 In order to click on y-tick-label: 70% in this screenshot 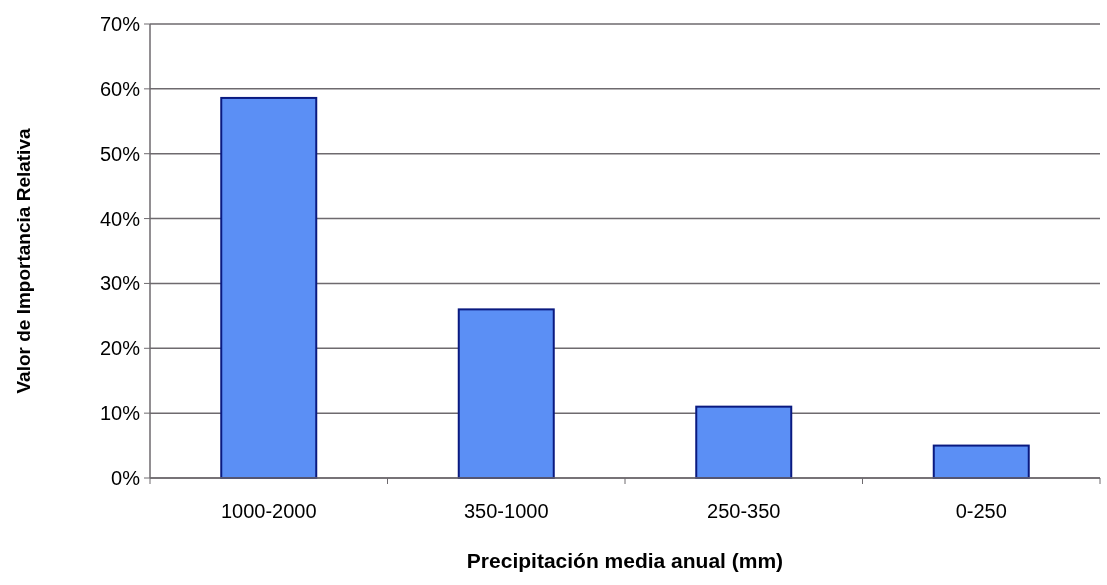, I will do `click(120, 24)`.